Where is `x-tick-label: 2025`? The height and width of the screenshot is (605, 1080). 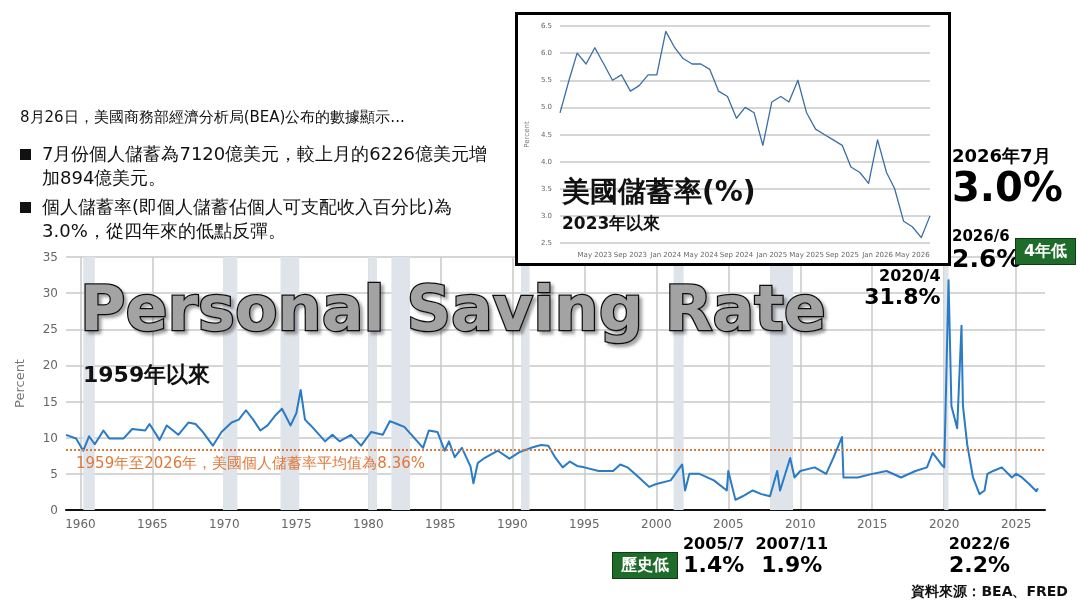
x-tick-label: 2025 is located at coordinates (1016, 524).